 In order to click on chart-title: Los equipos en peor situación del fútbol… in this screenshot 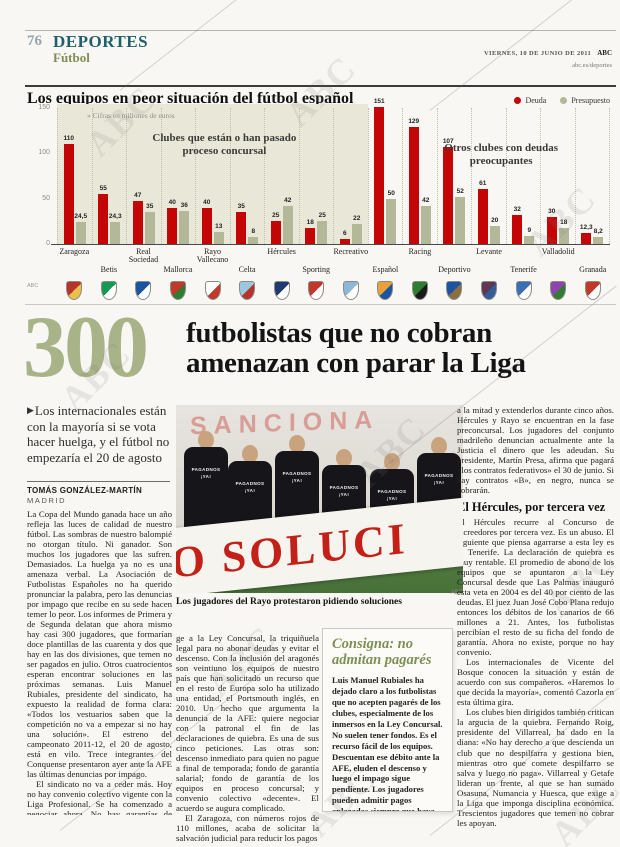, I will do `click(190, 98)`.